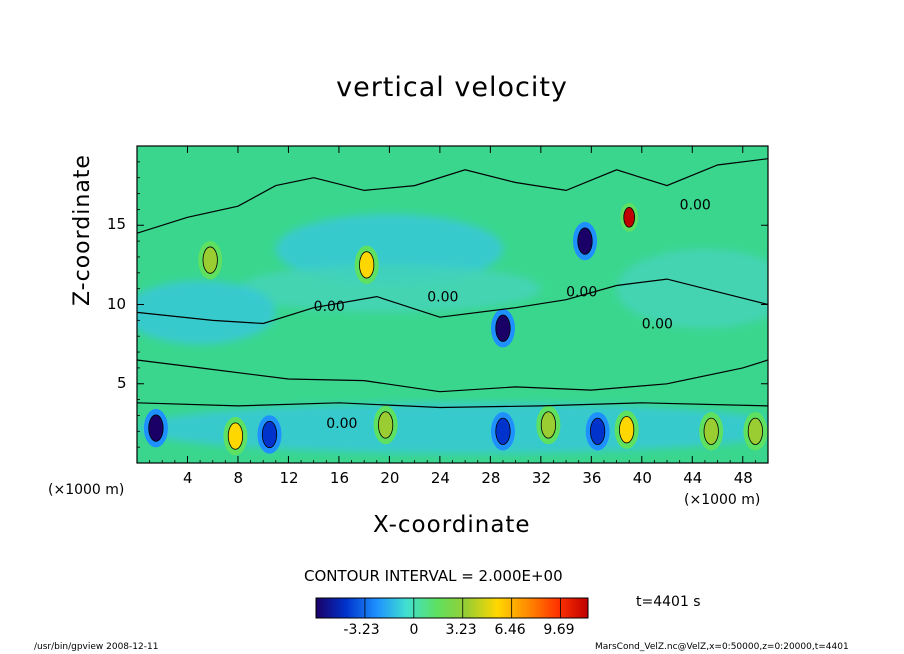 Image resolution: width=904 pixels, height=654 pixels. I want to click on chart-title: vertical velocity, so click(452, 87).